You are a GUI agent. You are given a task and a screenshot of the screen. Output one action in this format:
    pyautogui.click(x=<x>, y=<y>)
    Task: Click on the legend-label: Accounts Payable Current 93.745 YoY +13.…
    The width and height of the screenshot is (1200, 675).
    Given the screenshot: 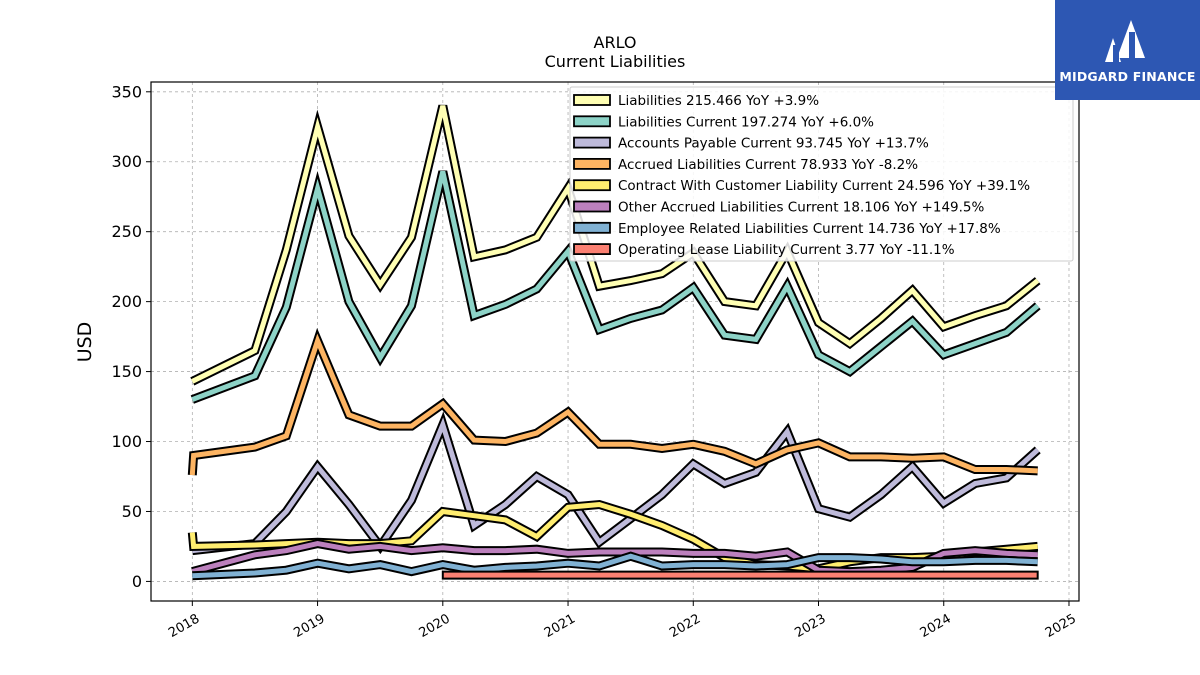 What is the action you would take?
    pyautogui.click(x=773, y=144)
    